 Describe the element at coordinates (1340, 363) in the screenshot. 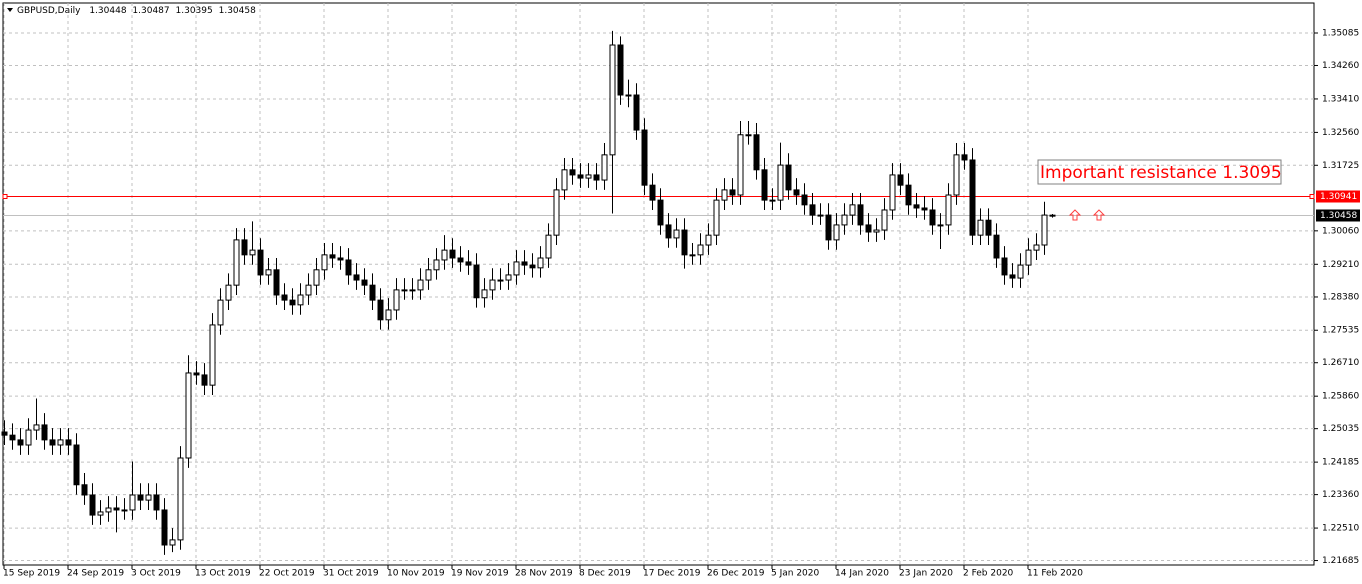

I see `y-tick-label: 1.26710` at that location.